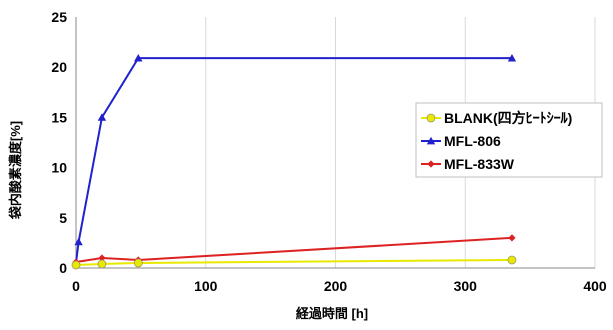 The width and height of the screenshot is (613, 330). What do you see at coordinates (15, 170) in the screenshot?
I see `y-axis-title: 袋内酸素濃度[%]` at bounding box center [15, 170].